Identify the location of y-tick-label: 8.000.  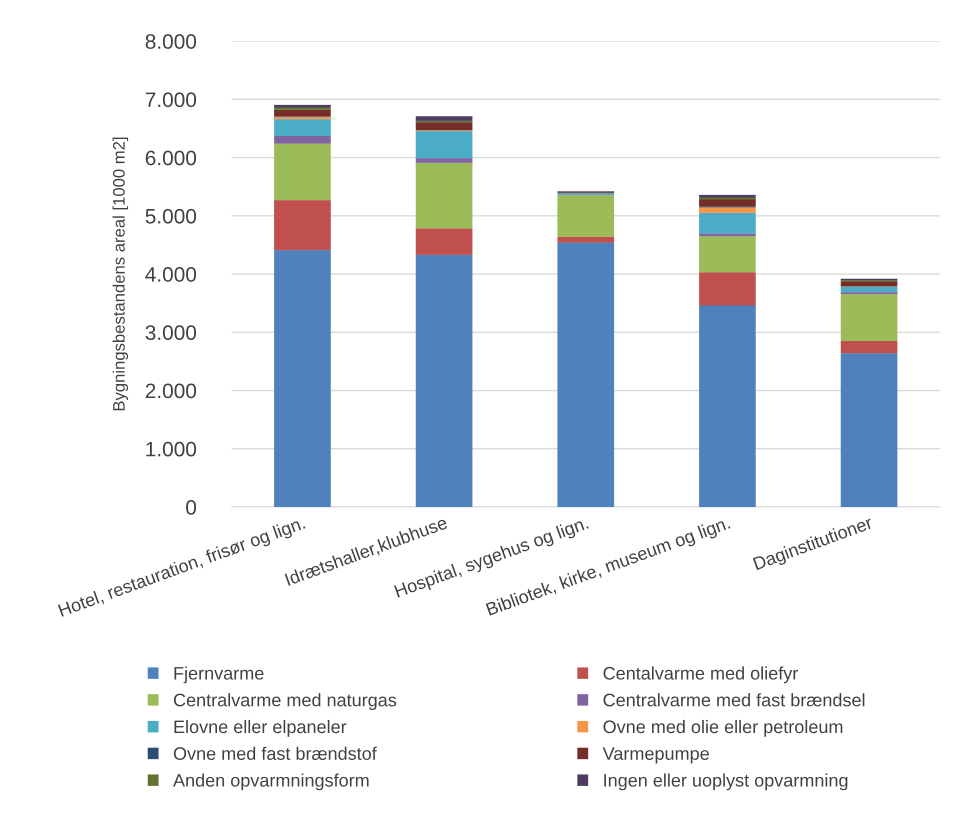
(171, 41).